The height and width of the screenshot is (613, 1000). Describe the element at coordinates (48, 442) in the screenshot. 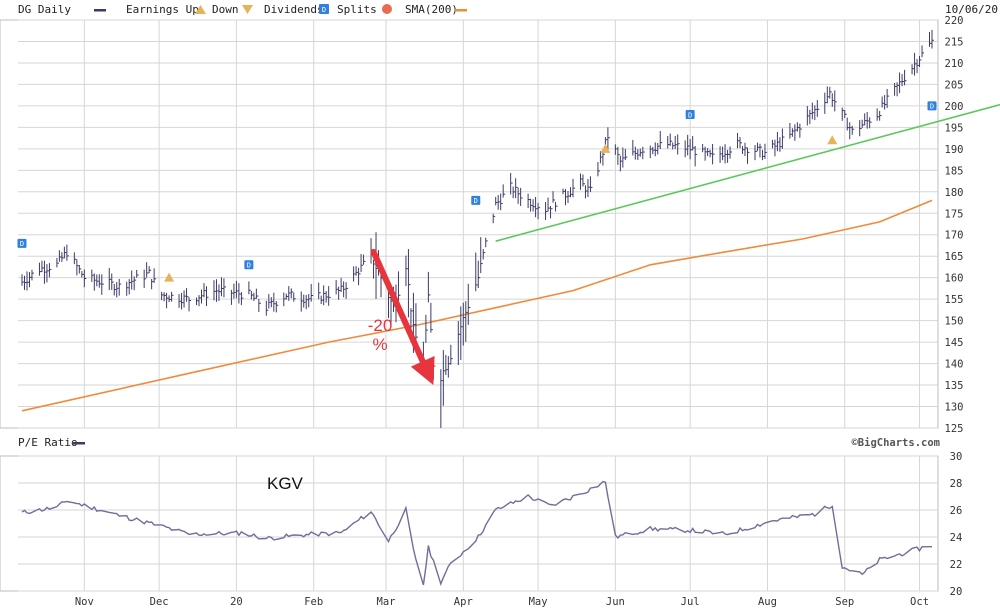

I see `pe-title: P/E Ratio` at that location.